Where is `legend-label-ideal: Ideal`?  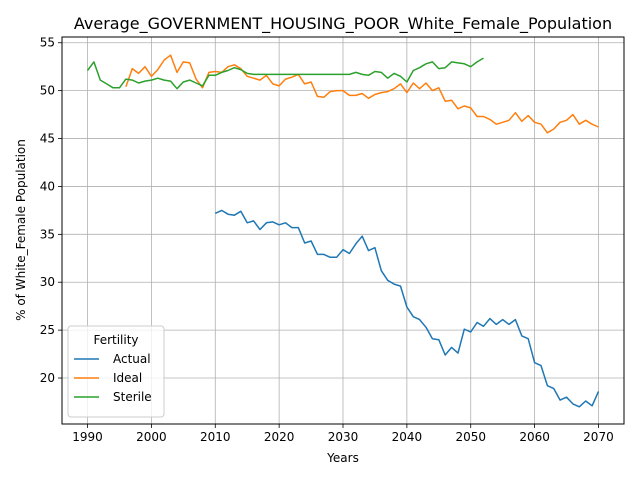
legend-label-ideal: Ideal is located at coordinates (127, 378).